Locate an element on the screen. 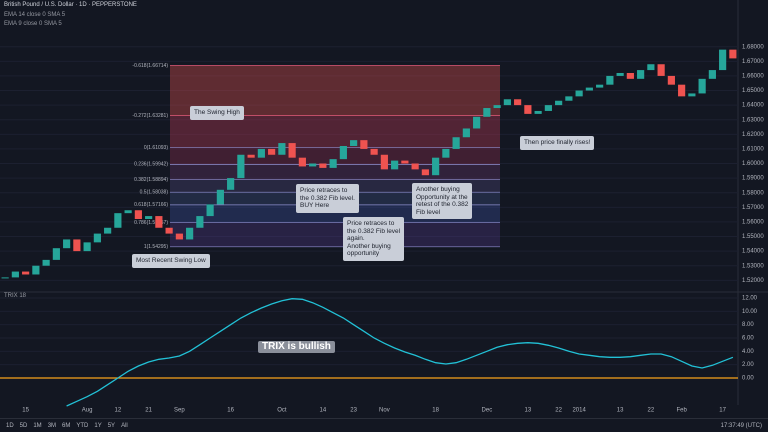 The image size is (768, 432). annotation-line: Most Recent Swing Low is located at coordinates (171, 260).